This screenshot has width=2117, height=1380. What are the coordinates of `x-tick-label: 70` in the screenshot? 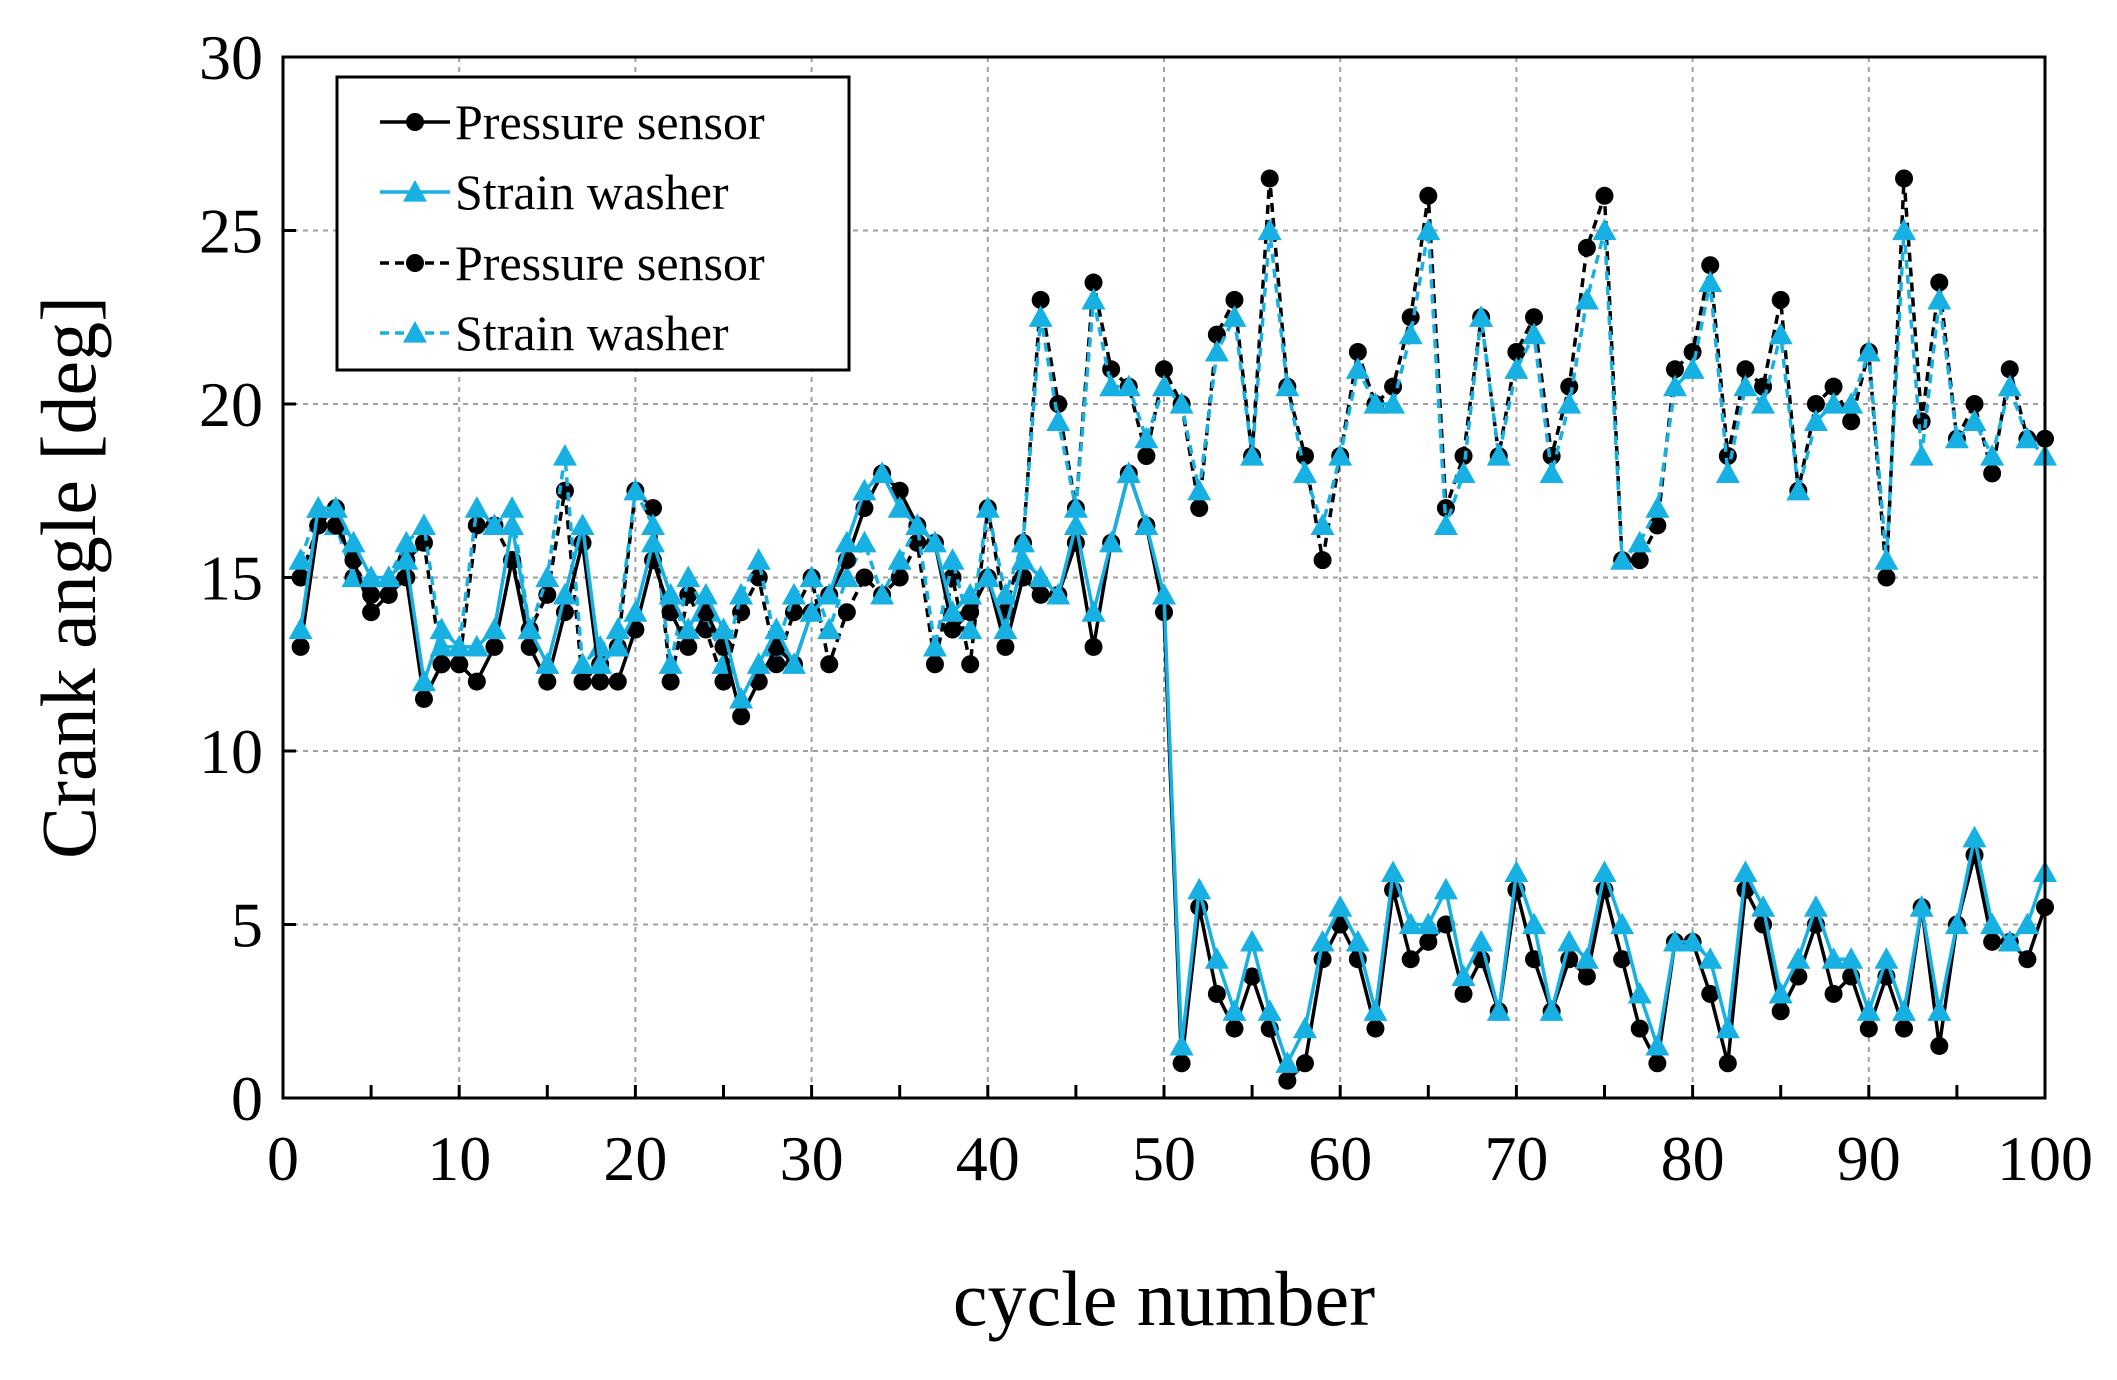 It's located at (1516, 1158).